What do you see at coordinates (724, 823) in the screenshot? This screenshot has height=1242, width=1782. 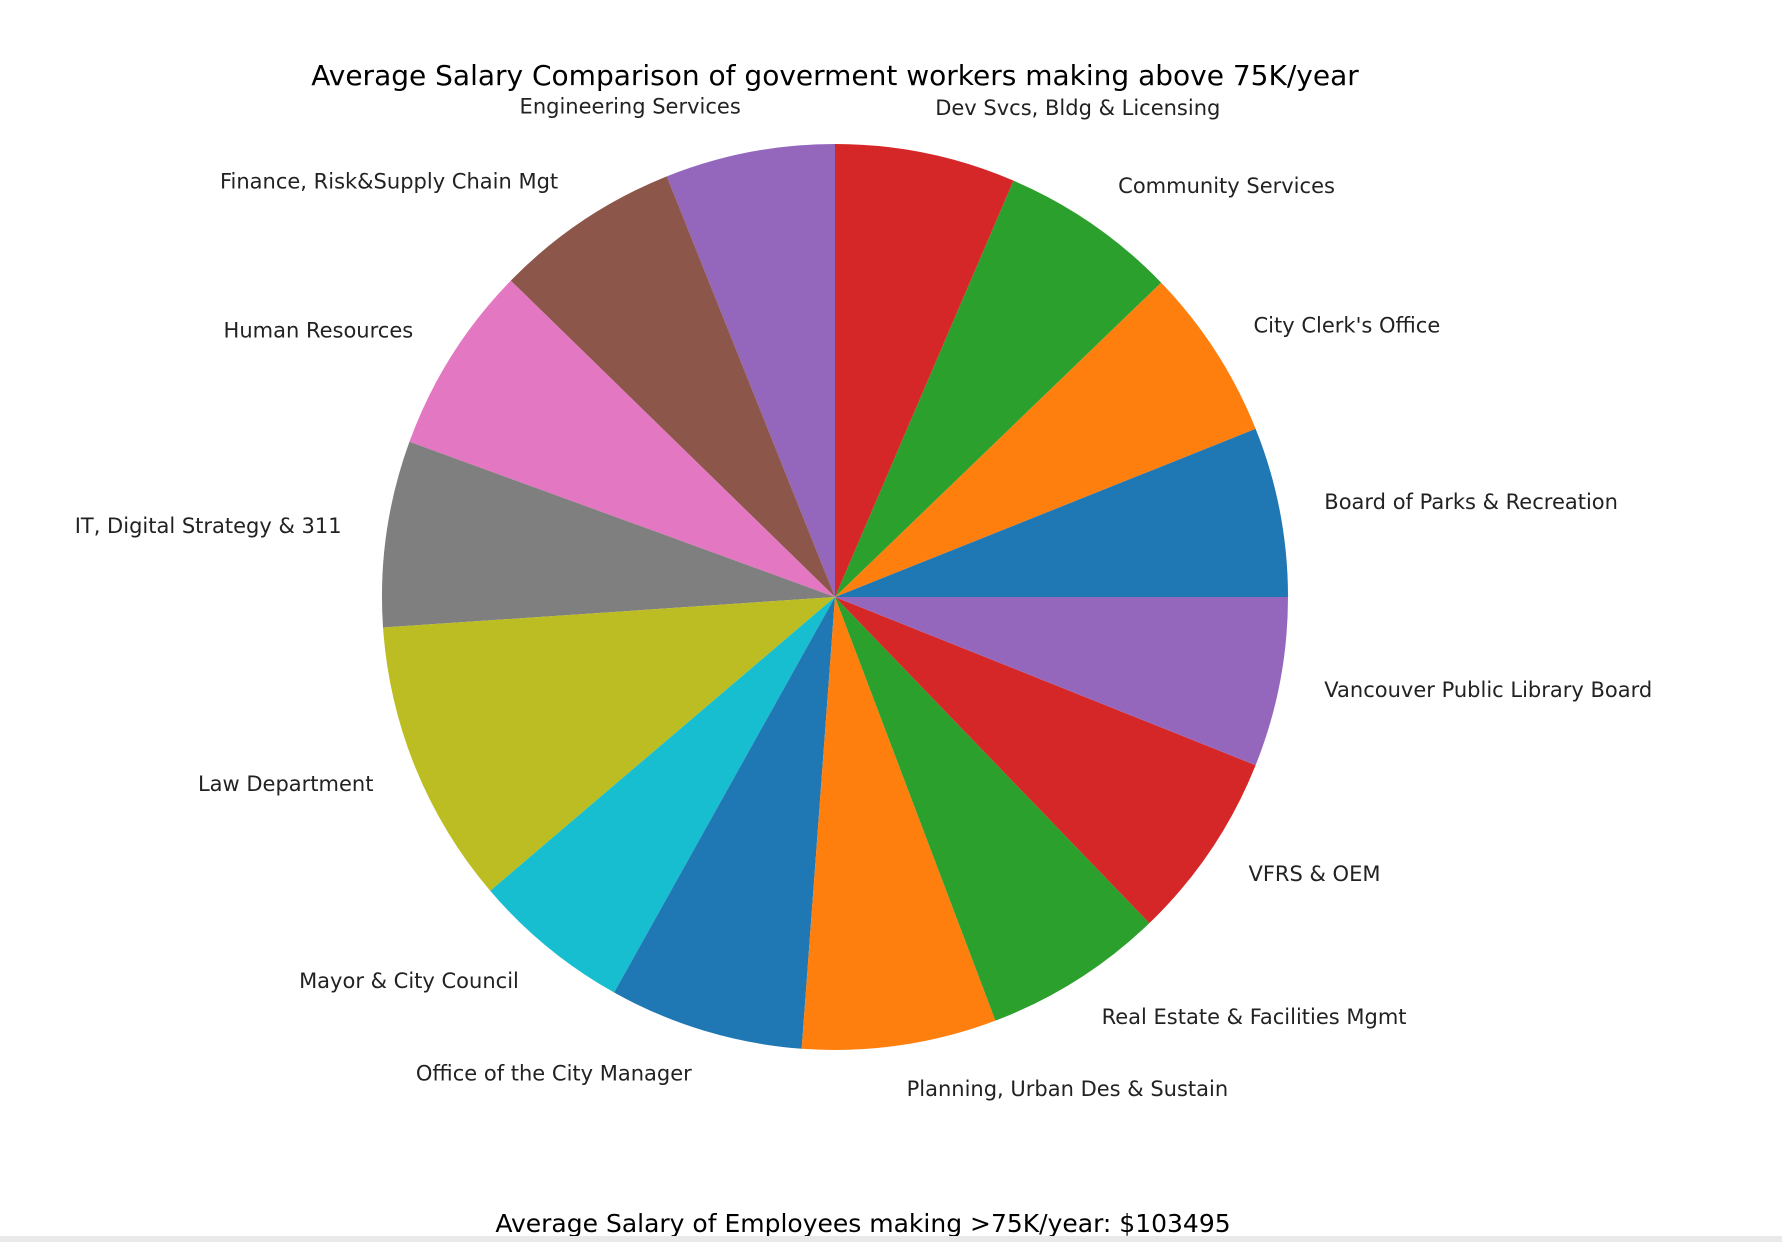 I see `pie-slice-office-of-the-city-manager` at bounding box center [724, 823].